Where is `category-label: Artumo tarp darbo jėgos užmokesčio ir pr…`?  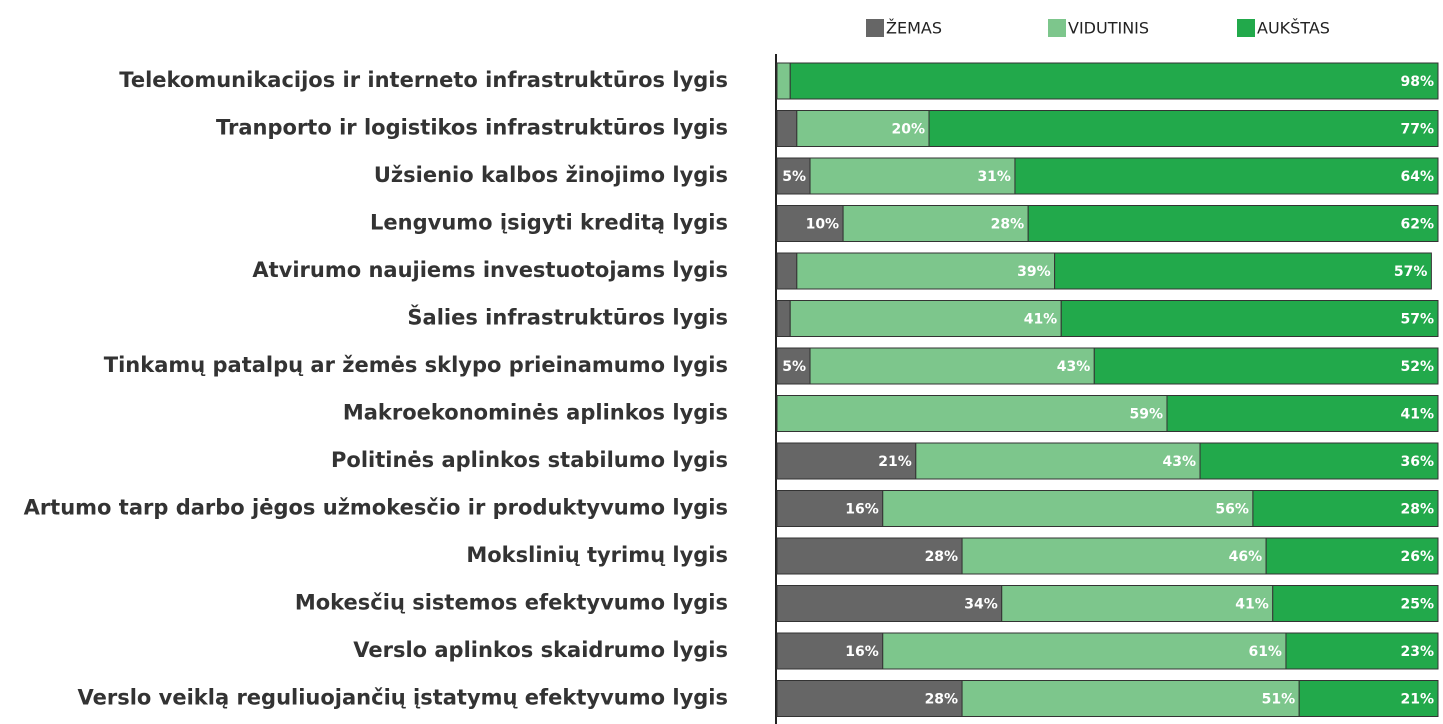
category-label: Artumo tarp darbo jėgos užmokesčio ir pr… is located at coordinates (376, 508).